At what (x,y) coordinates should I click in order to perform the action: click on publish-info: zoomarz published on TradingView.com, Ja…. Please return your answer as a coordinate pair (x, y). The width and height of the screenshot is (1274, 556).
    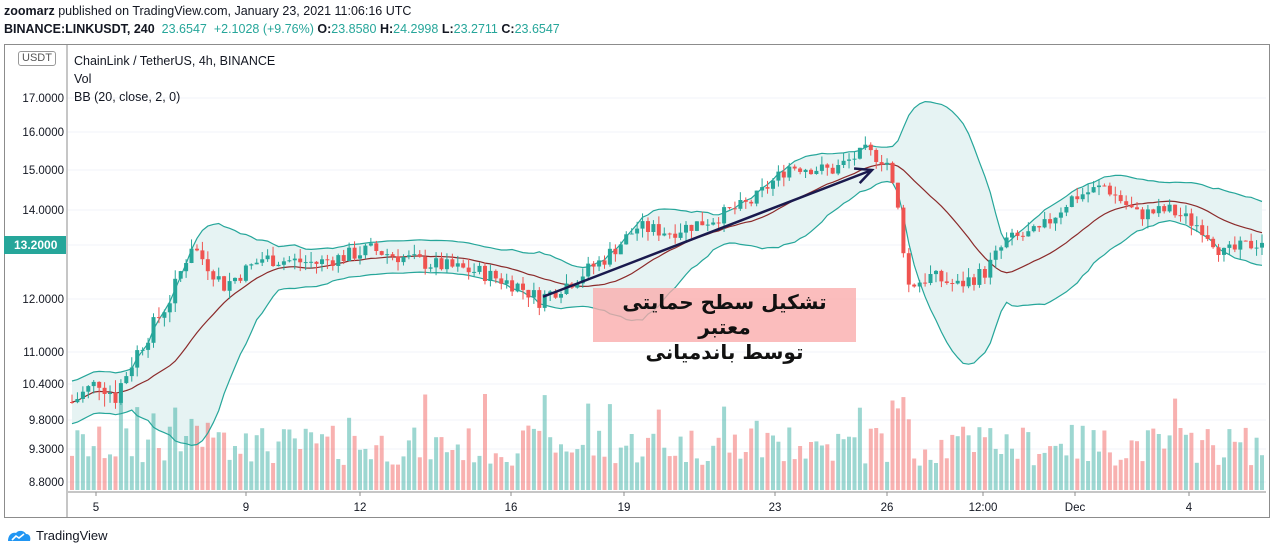
    Looking at the image, I should click on (207, 11).